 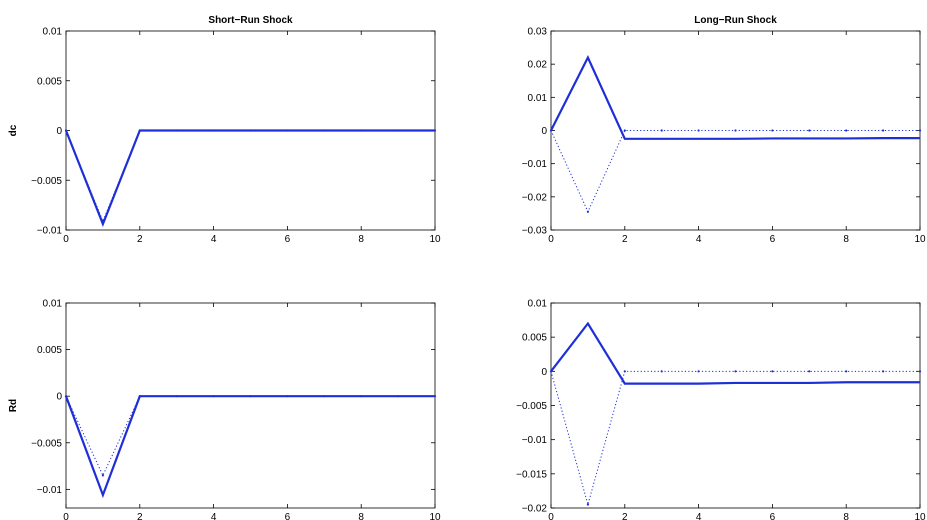 What do you see at coordinates (531, 474) in the screenshot?
I see `y-tick-label: −0.015` at bounding box center [531, 474].